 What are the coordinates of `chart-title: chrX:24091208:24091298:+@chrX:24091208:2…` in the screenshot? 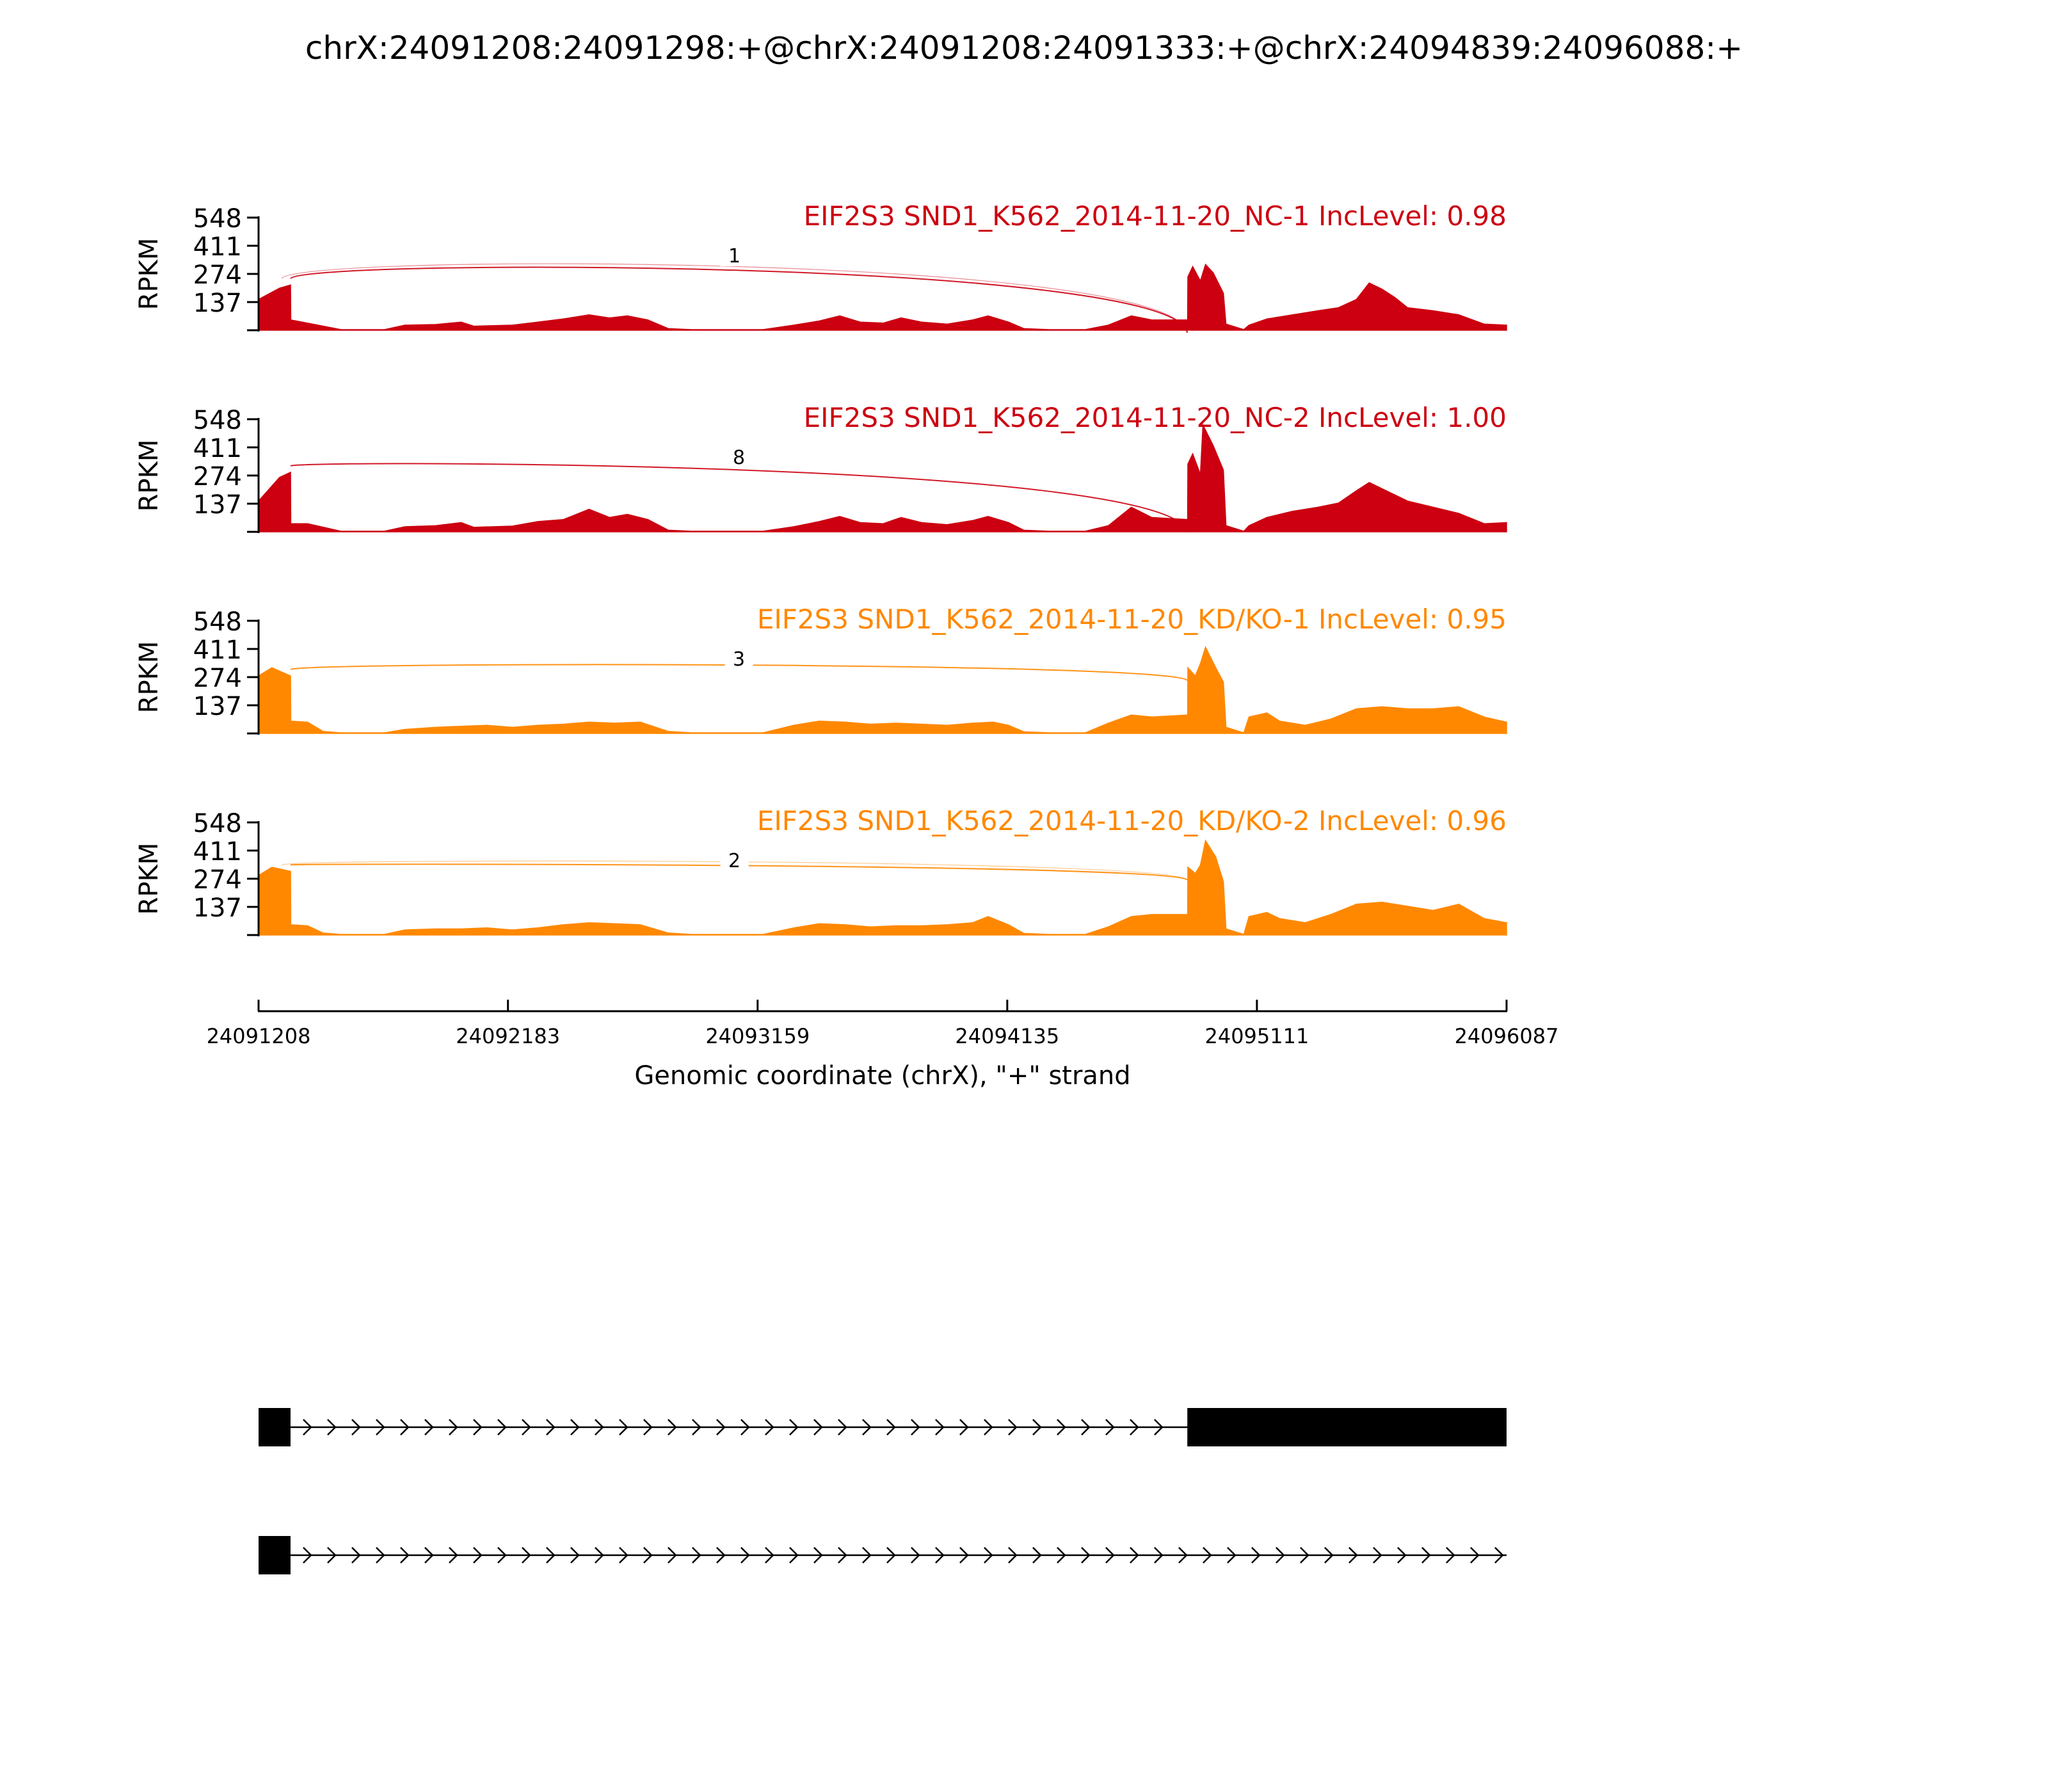 It's located at (1024, 48).